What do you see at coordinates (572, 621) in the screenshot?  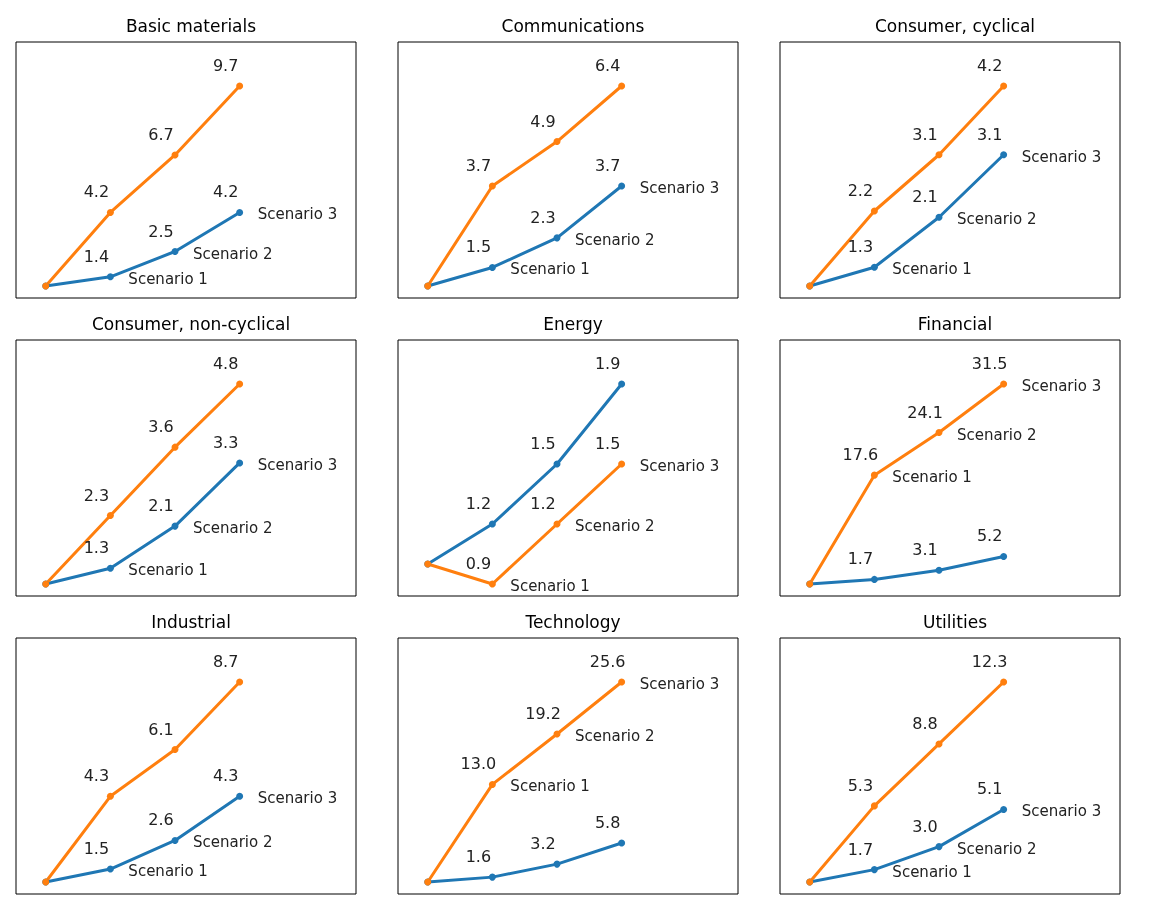 I see `chart-title: Technology` at bounding box center [572, 621].